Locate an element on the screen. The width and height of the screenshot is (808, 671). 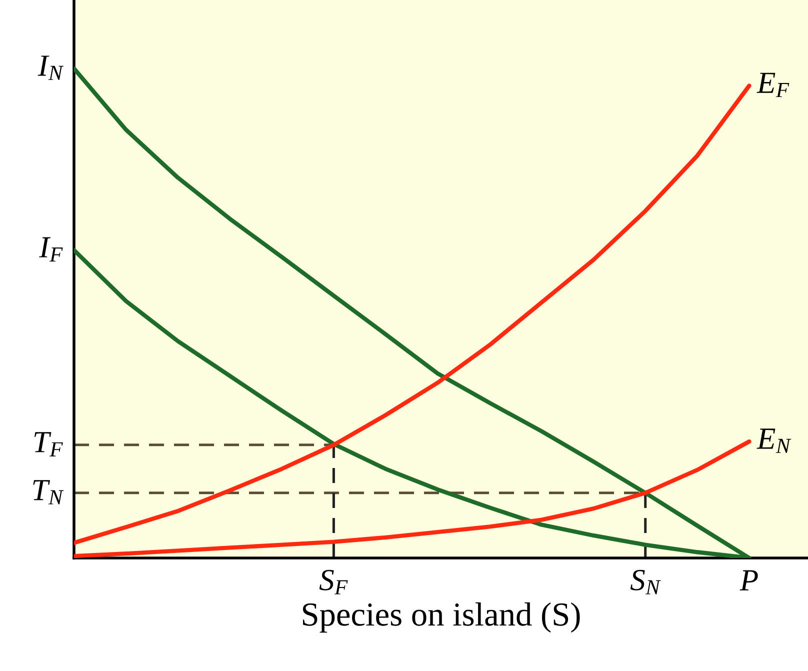
series-label: I$_{F}$ is located at coordinates (51, 249).